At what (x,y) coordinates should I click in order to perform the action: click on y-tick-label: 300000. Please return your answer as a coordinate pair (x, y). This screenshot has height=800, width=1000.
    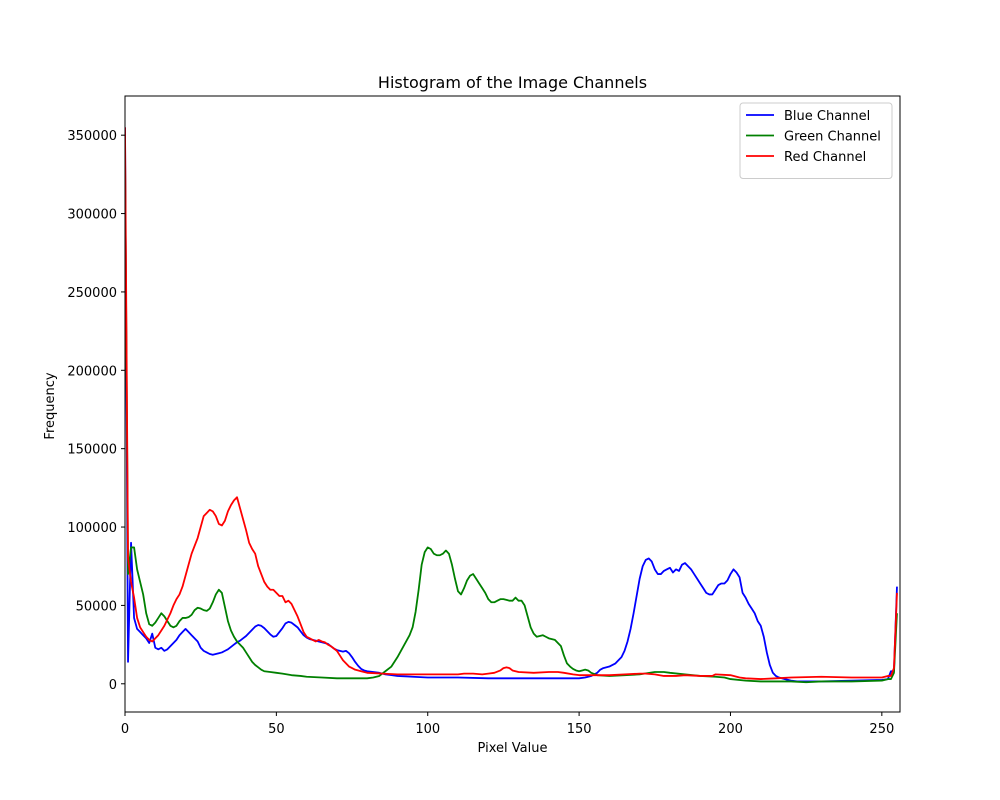
    Looking at the image, I should click on (92, 215).